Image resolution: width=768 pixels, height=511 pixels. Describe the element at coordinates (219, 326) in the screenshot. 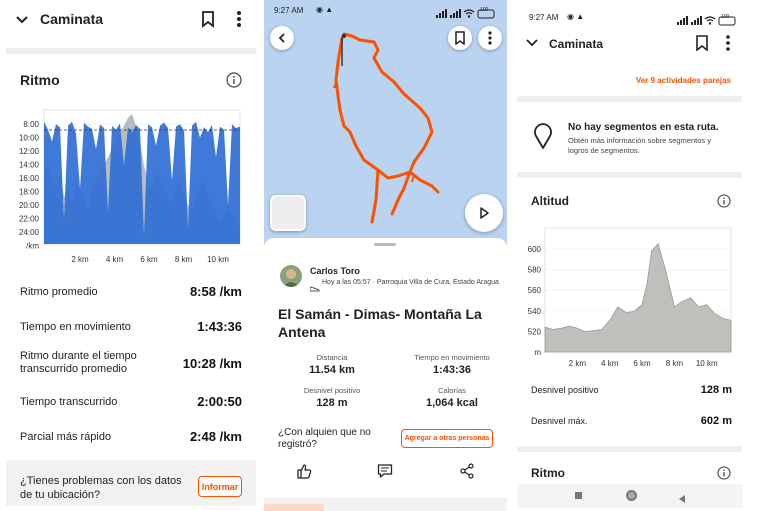

I see `stat-value: 1:43:36` at that location.